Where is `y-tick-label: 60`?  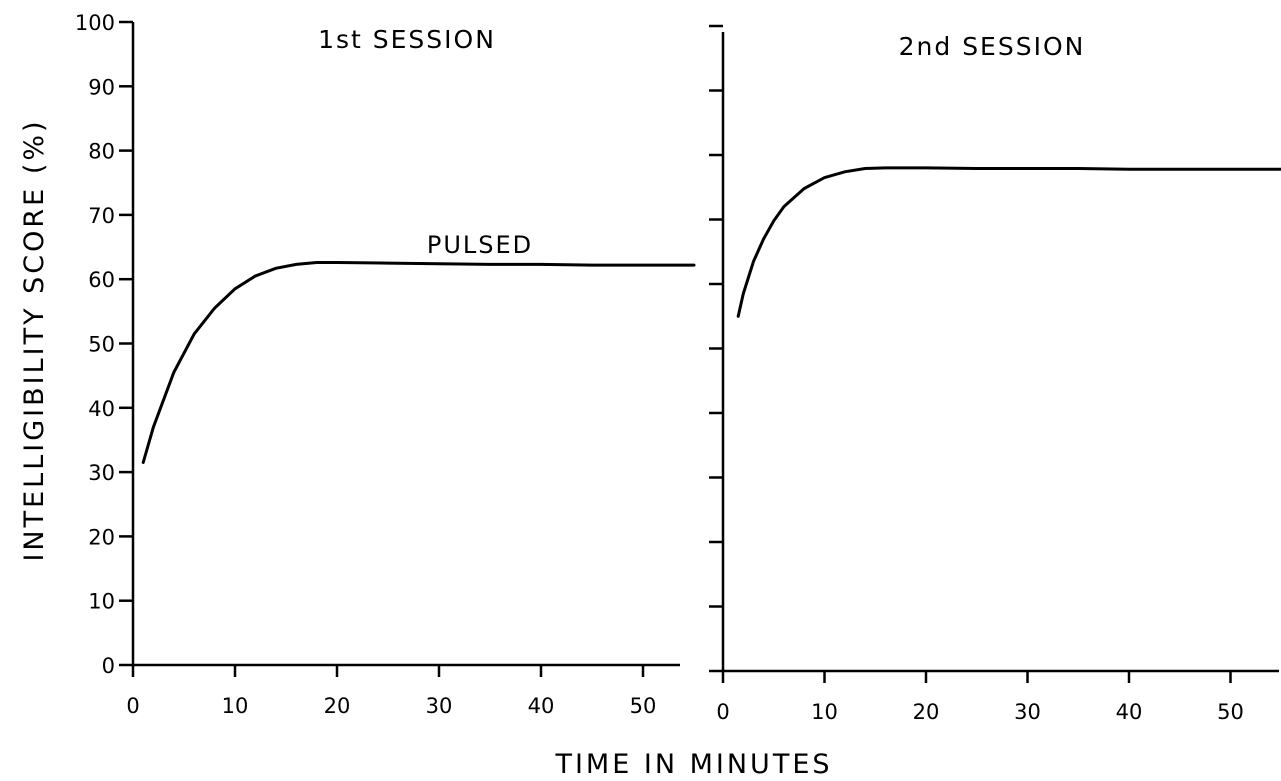 y-tick-label: 60 is located at coordinates (101, 280).